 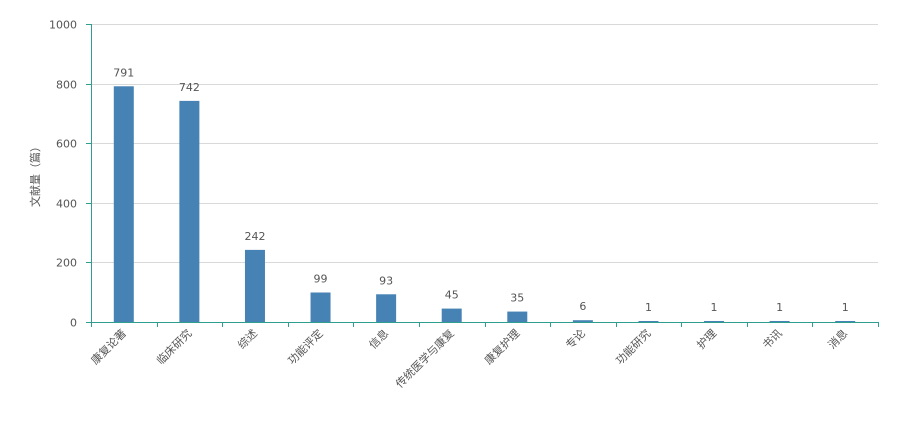 I want to click on y-tick-label: 800, so click(x=66, y=85).